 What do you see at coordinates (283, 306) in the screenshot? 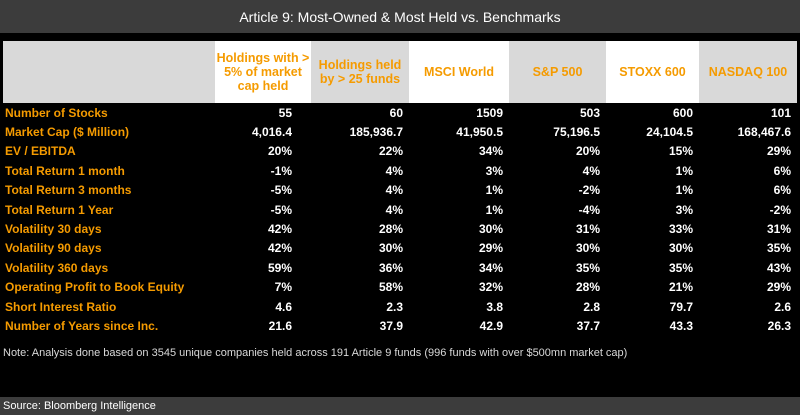
I see `table-cell: 4.6` at bounding box center [283, 306].